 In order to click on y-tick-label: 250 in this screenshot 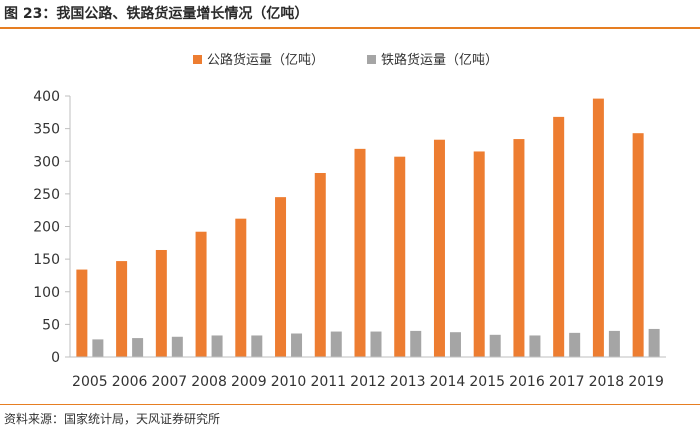, I will do `click(46, 195)`.